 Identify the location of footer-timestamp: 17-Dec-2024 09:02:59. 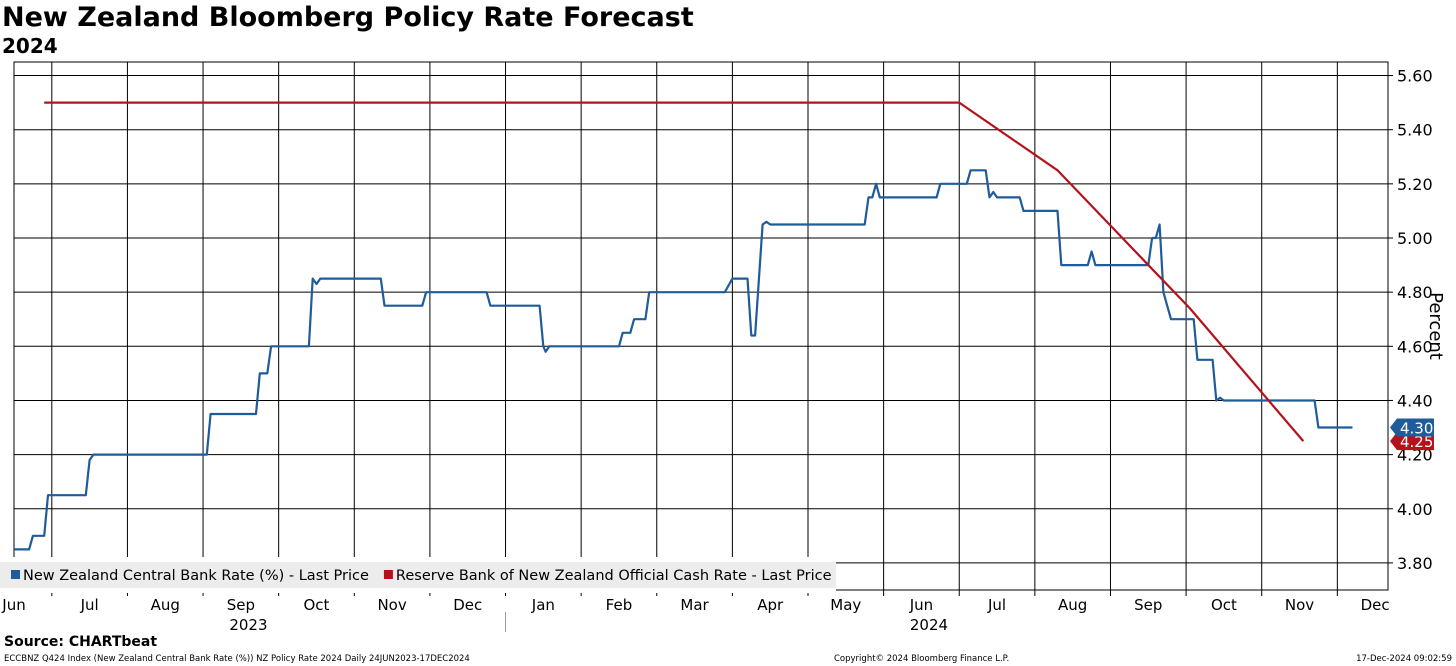
(1404, 659).